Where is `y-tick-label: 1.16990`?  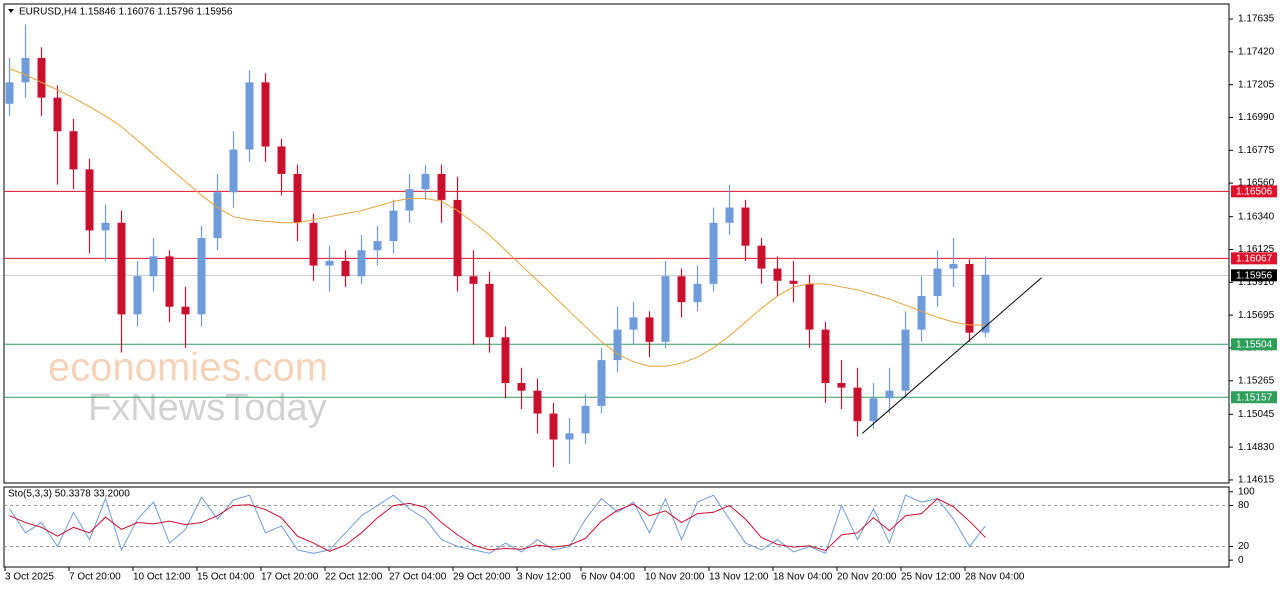
y-tick-label: 1.16990 is located at coordinates (1256, 117).